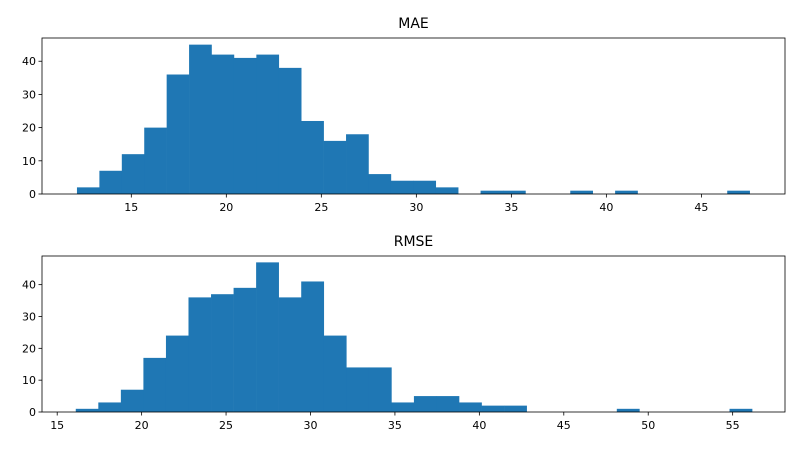  I want to click on rmse-x-tick-label: 50, so click(648, 425).